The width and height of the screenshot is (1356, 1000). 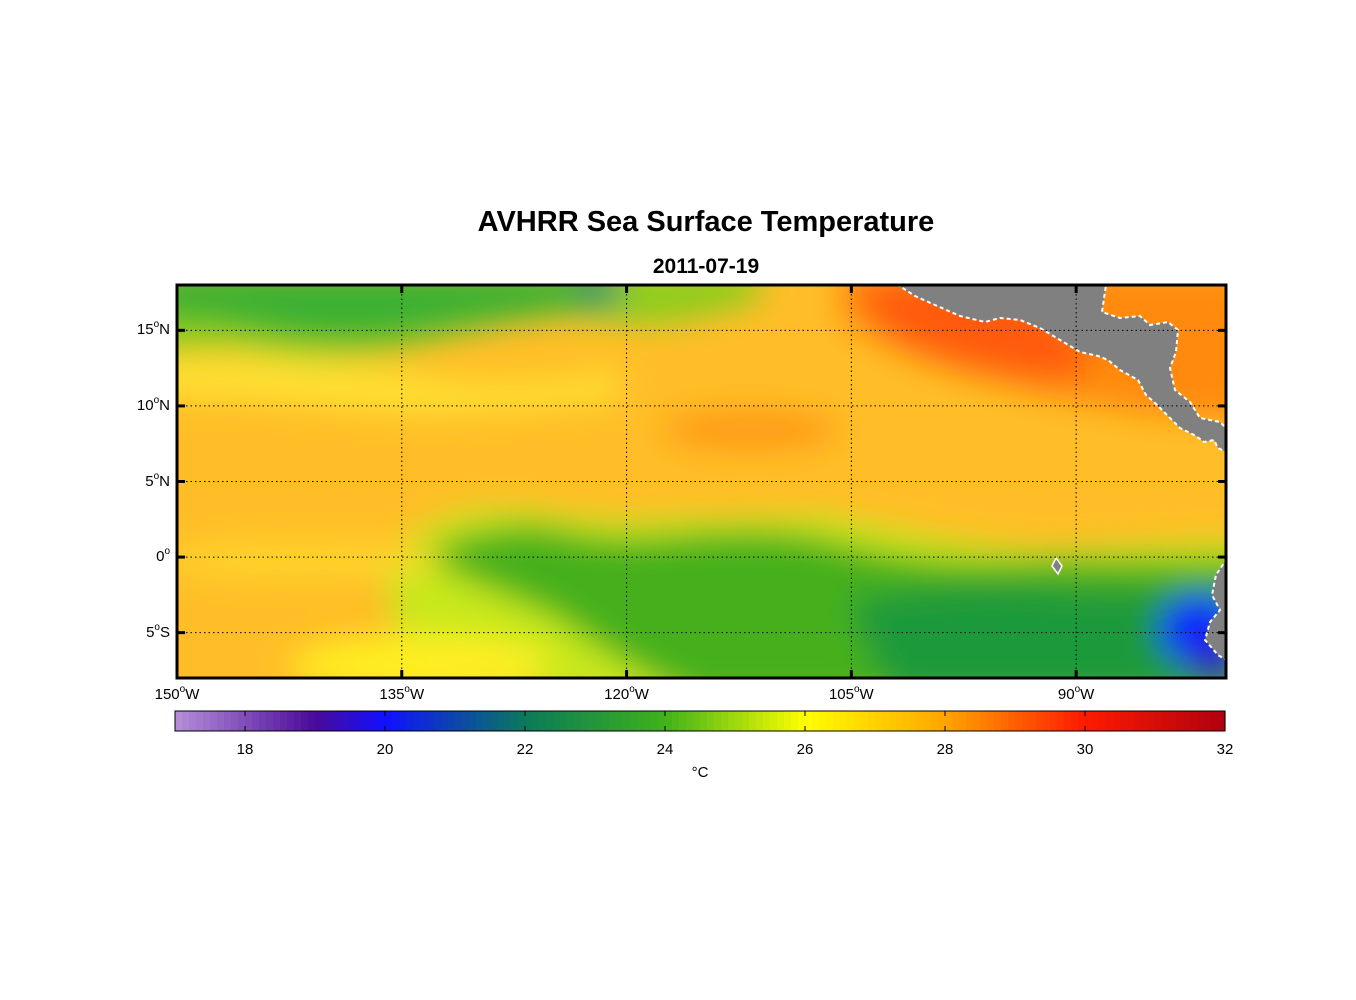 What do you see at coordinates (598, 294) in the screenshot?
I see `sst-north-blue-spot` at bounding box center [598, 294].